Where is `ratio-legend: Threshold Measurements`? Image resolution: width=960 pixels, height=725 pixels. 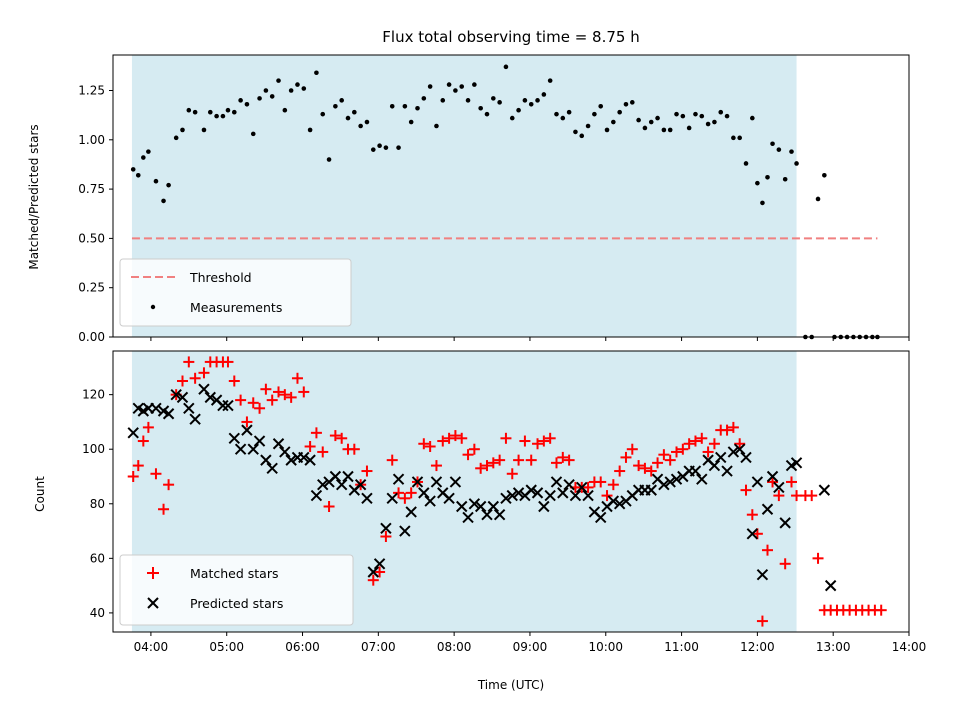 ratio-legend: Threshold Measurements is located at coordinates (235, 292).